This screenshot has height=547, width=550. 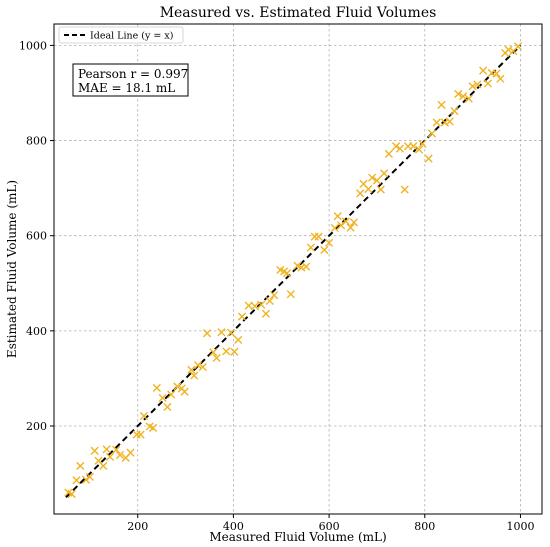 What do you see at coordinates (233, 526) in the screenshot?
I see `x-tick-label-1: 400` at bounding box center [233, 526].